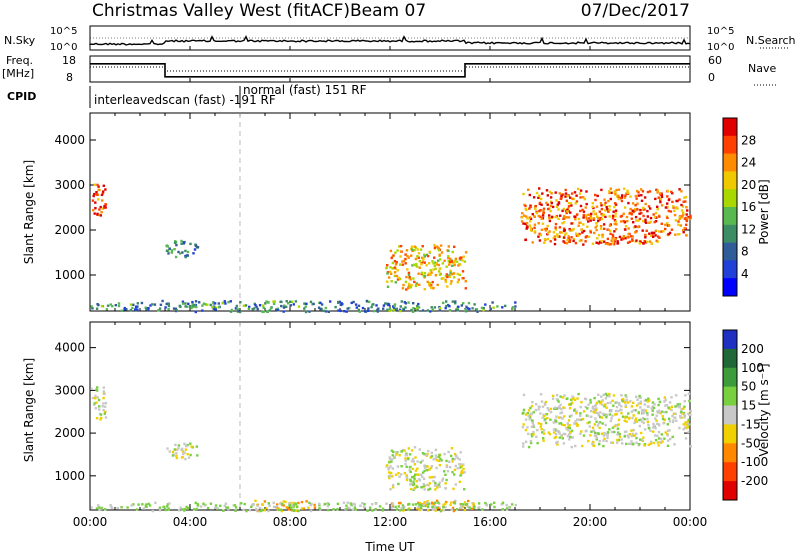  Describe the element at coordinates (748, 140) in the screenshot. I see `power-colorbar-tick-label: 28` at that location.